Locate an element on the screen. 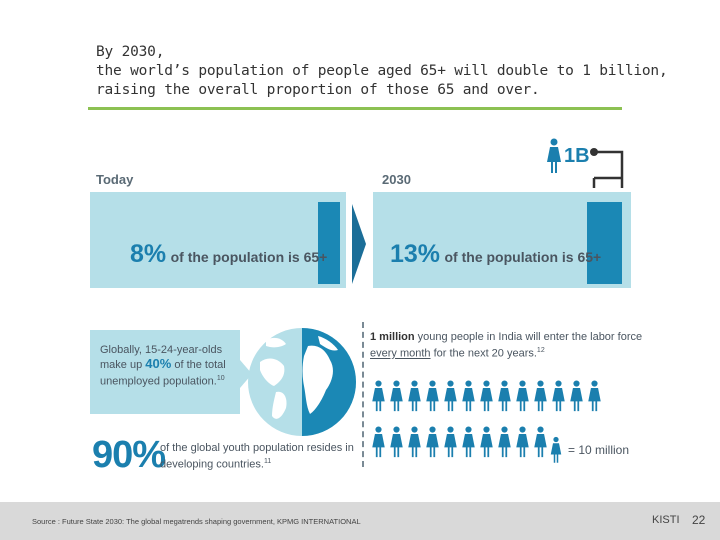 Image resolution: width=720 pixels, height=540 pixels. header-divider is located at coordinates (355, 108).